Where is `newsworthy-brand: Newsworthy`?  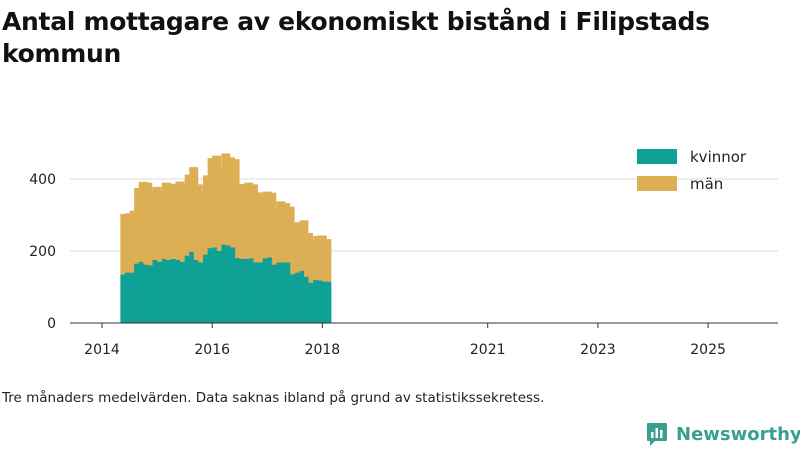
newsworthy-brand: Newsworthy is located at coordinates (723, 434).